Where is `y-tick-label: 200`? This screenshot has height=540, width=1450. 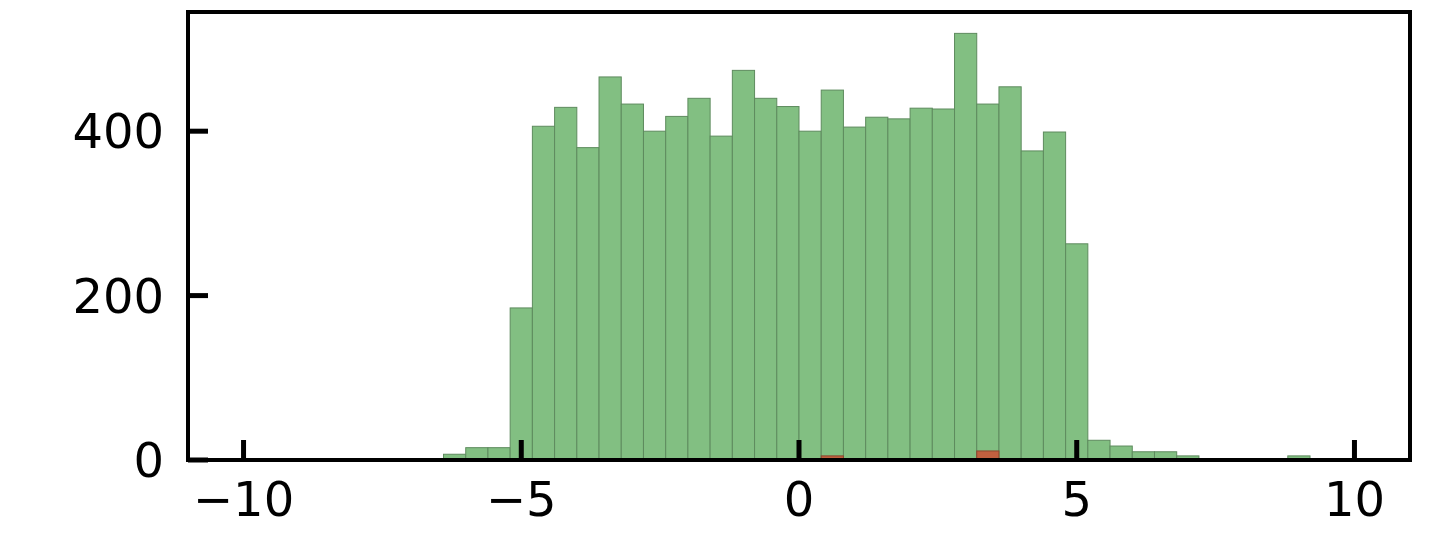
y-tick-label: 200 is located at coordinates (118, 295).